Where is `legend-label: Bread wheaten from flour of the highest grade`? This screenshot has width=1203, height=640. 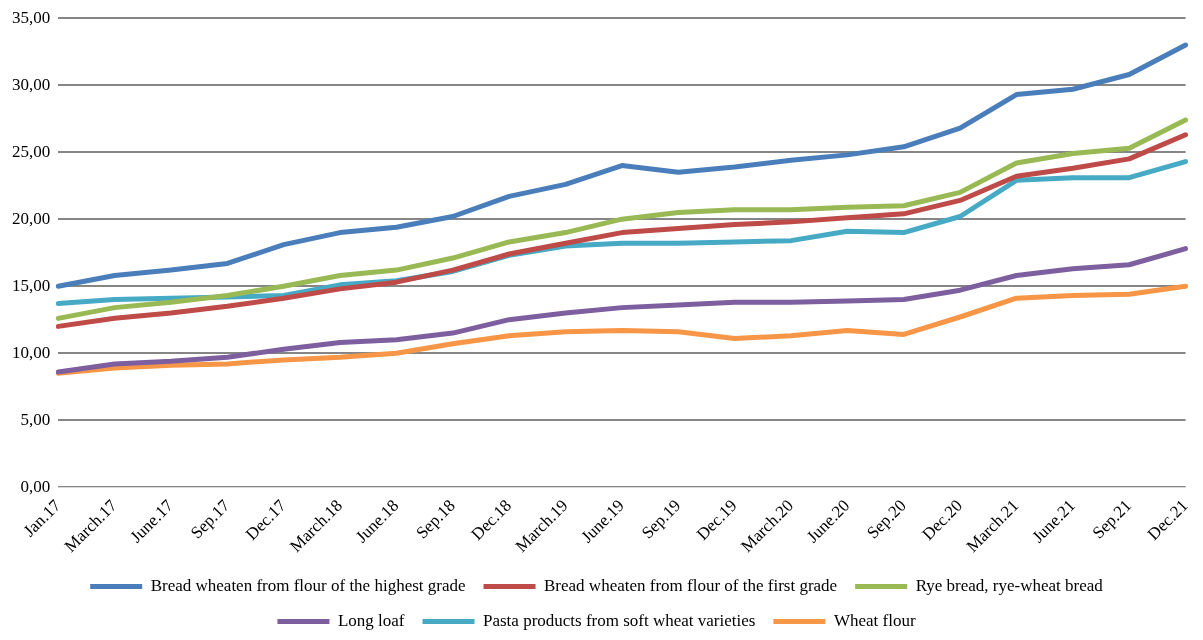 legend-label: Bread wheaten from flour of the highest grade is located at coordinates (308, 585).